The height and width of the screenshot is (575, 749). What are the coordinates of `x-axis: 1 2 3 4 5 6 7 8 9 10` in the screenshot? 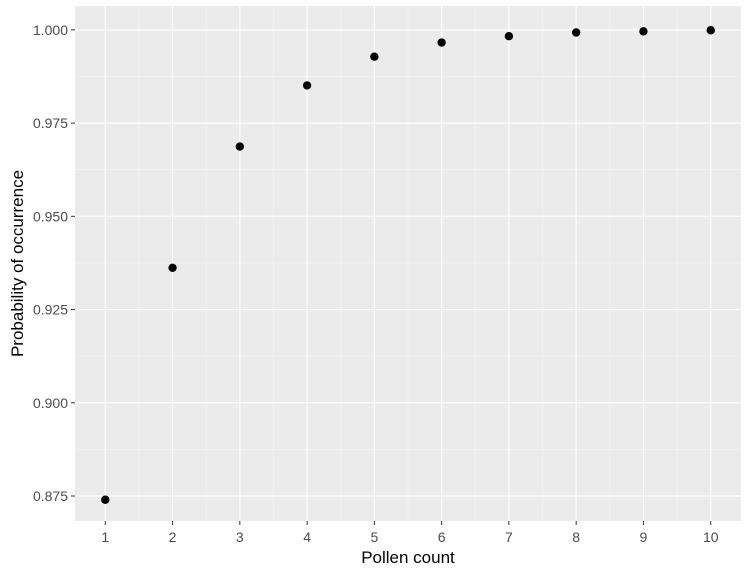 It's located at (410, 533).